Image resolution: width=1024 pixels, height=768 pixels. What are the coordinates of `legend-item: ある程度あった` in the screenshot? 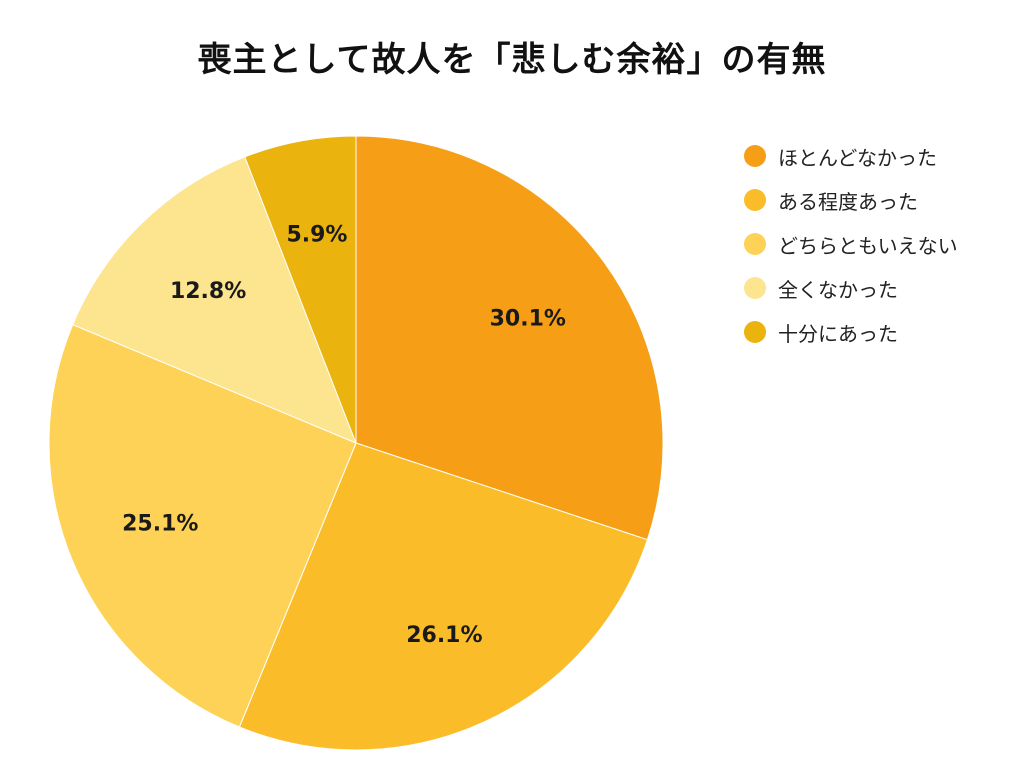 It's located at (851, 200).